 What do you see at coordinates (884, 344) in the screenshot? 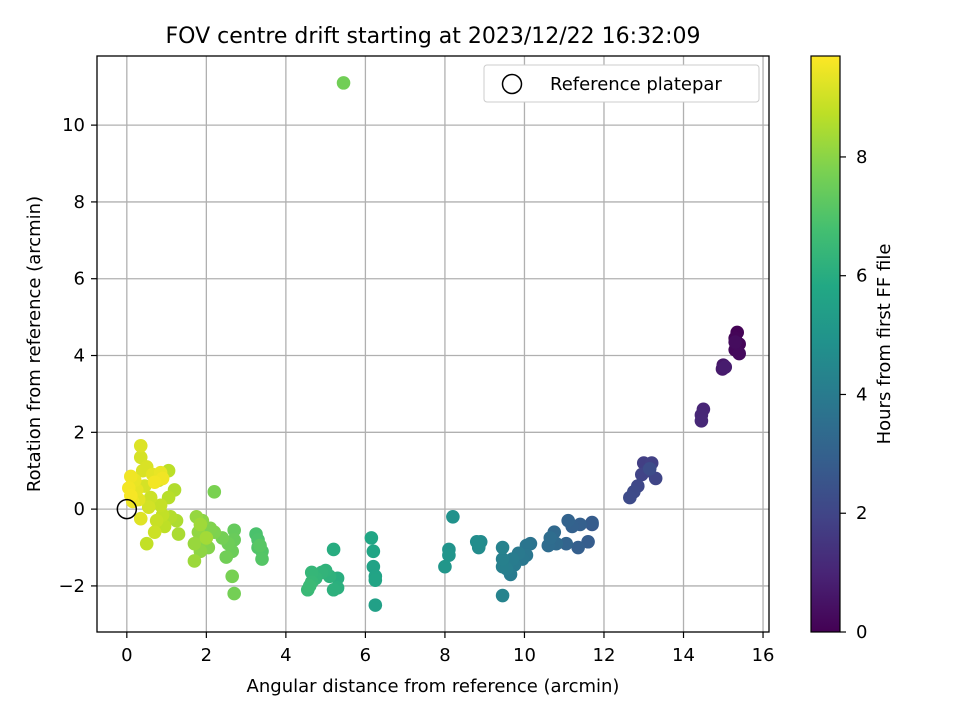
I see `colorbar-label: Hours from first FF file` at bounding box center [884, 344].